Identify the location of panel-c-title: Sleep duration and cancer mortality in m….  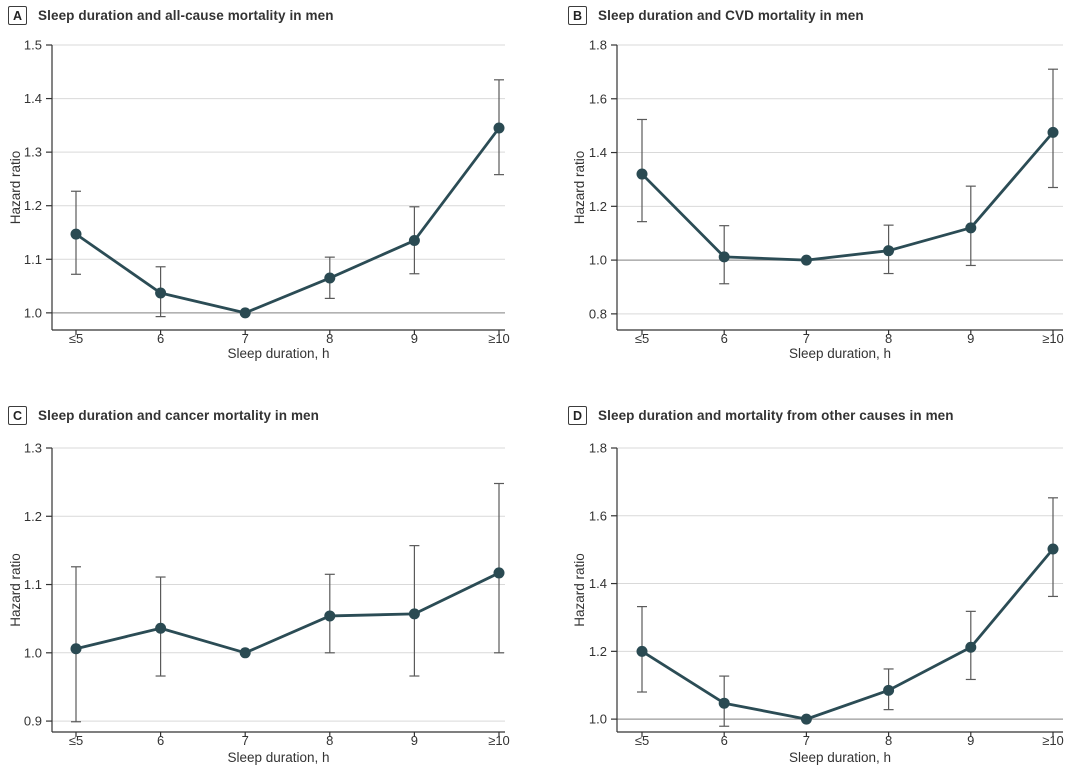
(179, 415).